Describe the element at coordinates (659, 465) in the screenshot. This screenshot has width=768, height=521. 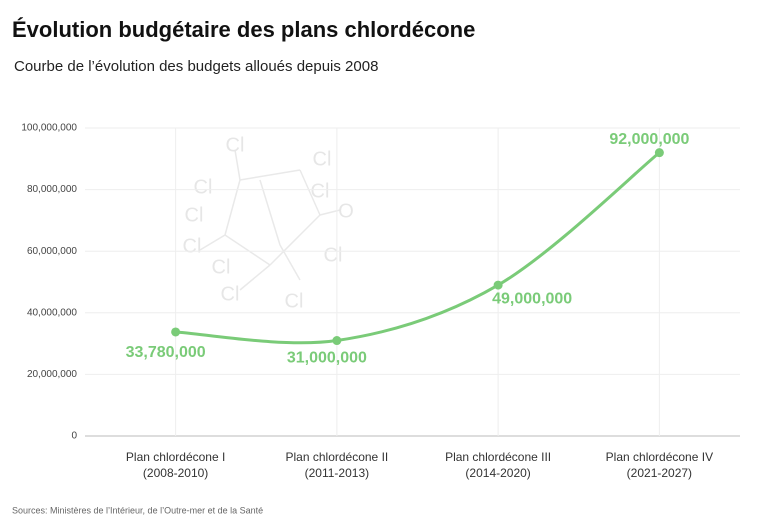
I see `x-tick-label: Plan chlordécone IV (2021-2027)` at that location.